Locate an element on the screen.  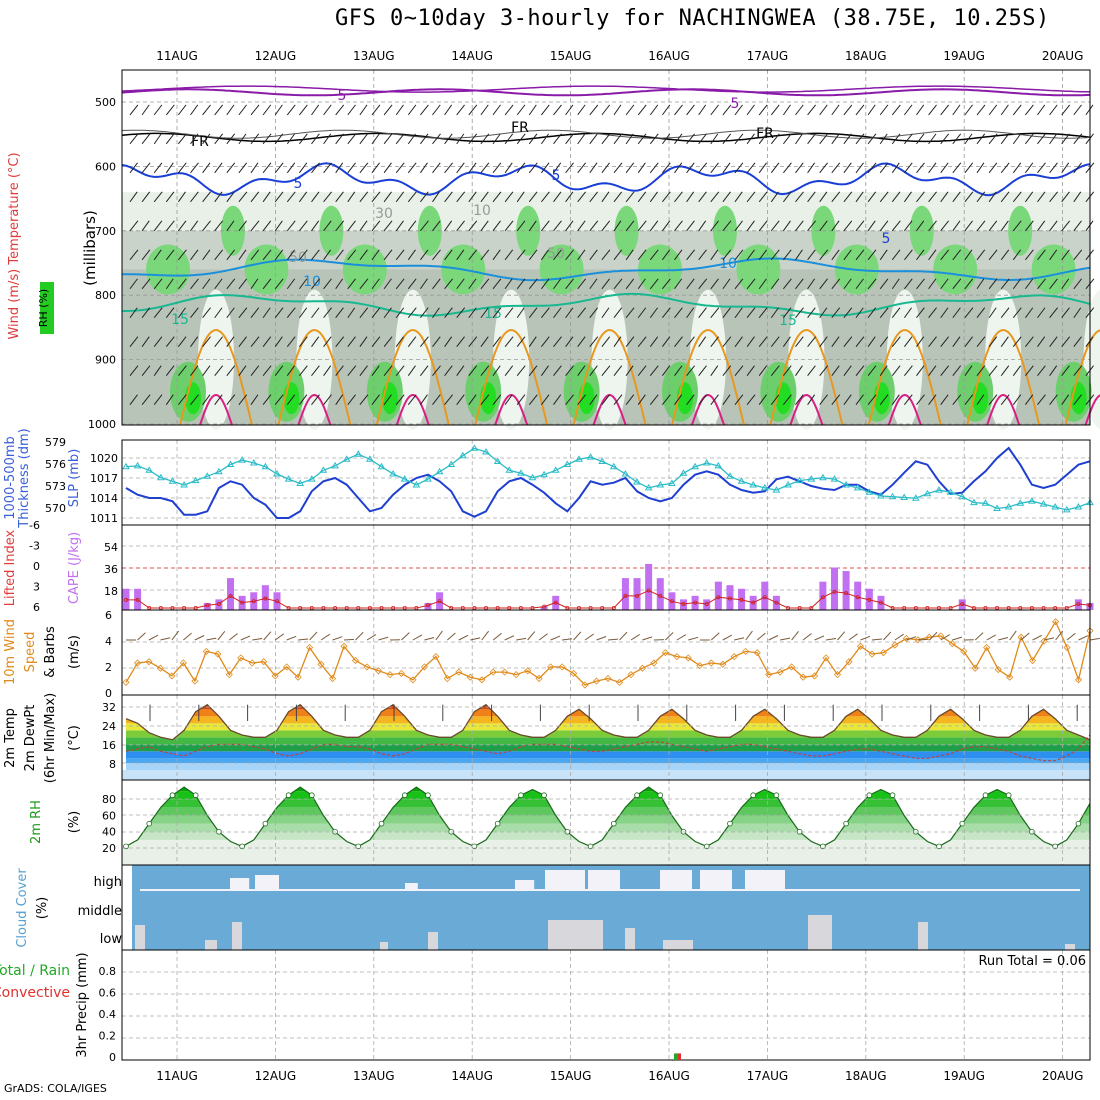
temp-tick: 8 is located at coordinates (112, 764).